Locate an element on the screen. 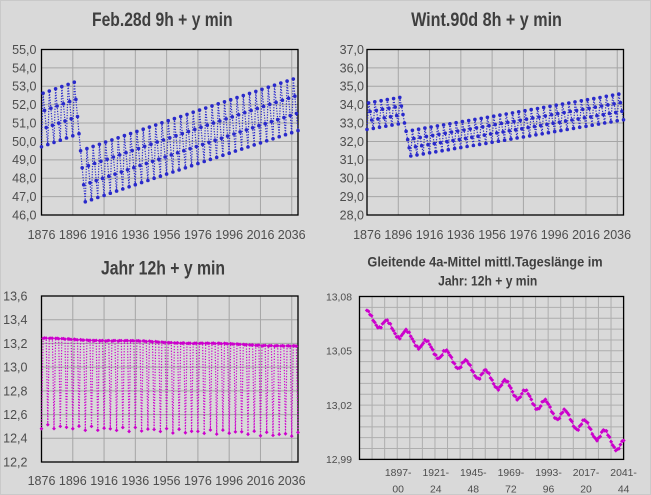  svg-text: 34,0 is located at coordinates (352, 105).